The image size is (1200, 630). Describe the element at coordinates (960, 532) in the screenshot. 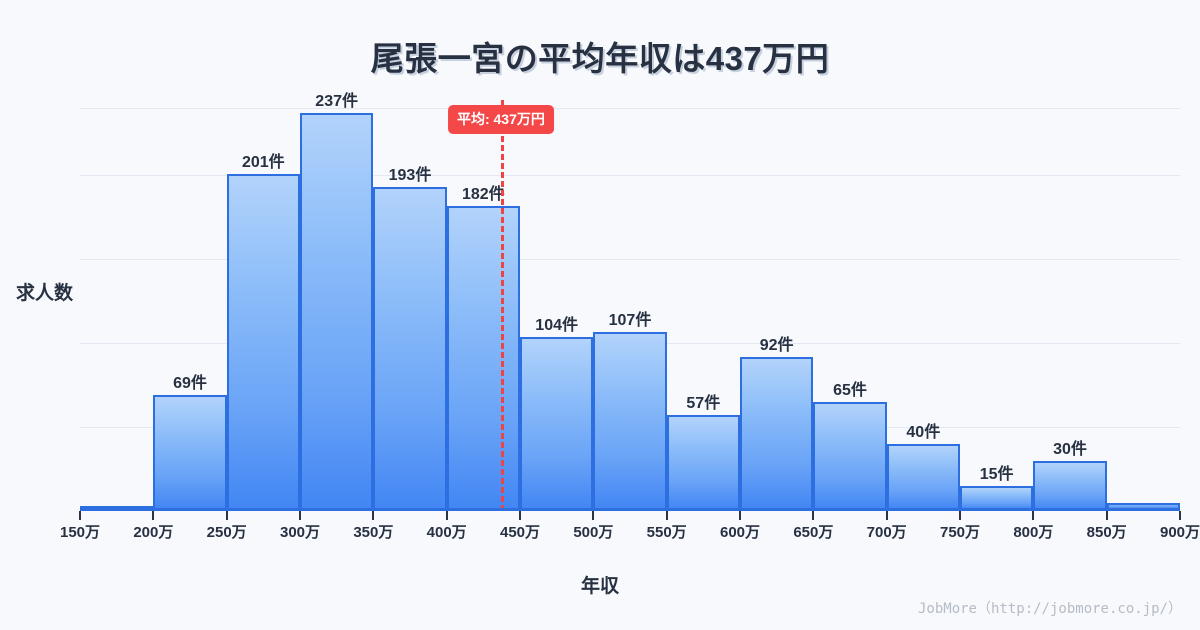

I see `x-axis-tick-label: 750万` at that location.